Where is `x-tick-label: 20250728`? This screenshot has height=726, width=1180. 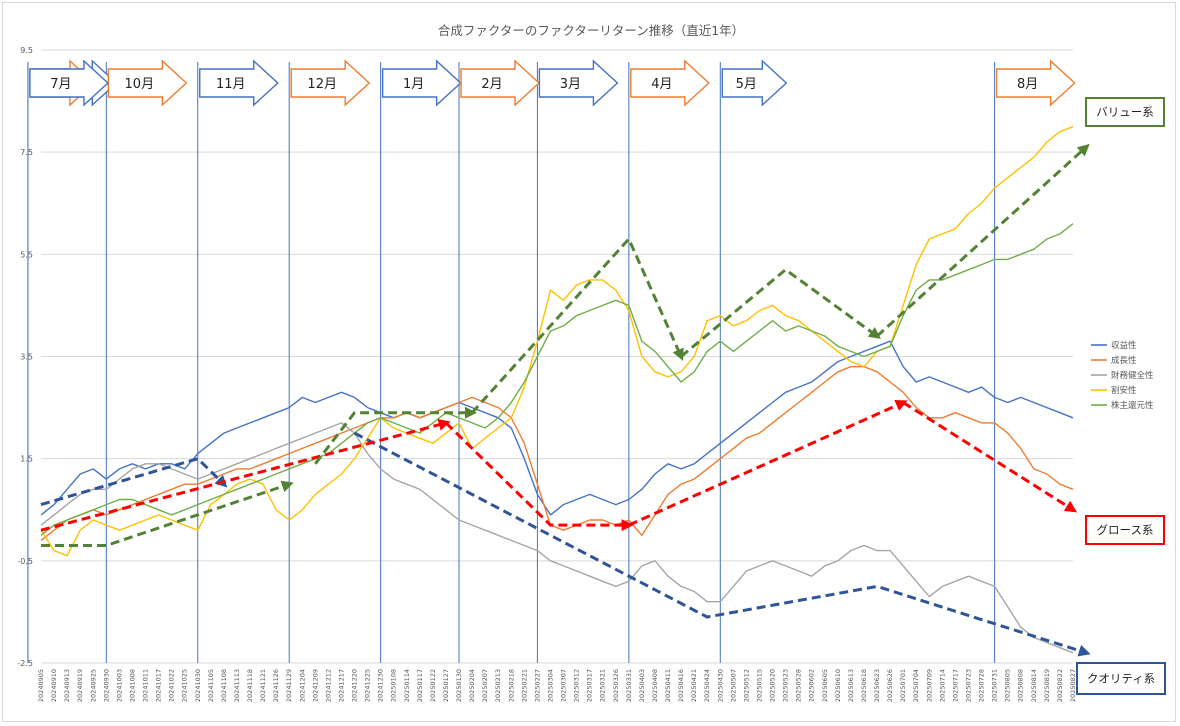 x-tick-label: 20250728 is located at coordinates (982, 685).